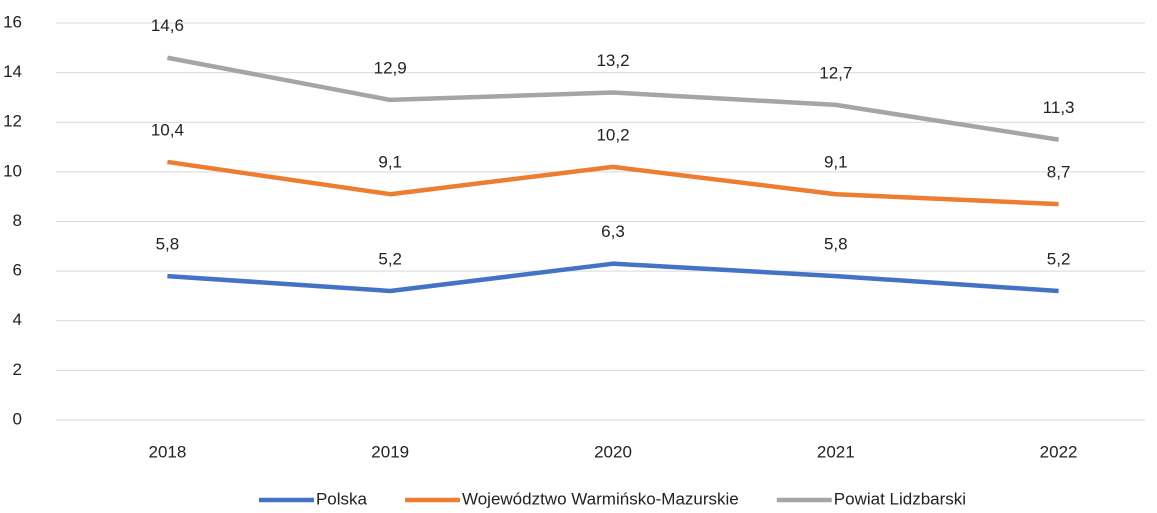 Image resolution: width=1157 pixels, height=513 pixels. What do you see at coordinates (613, 231) in the screenshot?
I see `data-label: 6,3` at bounding box center [613, 231].